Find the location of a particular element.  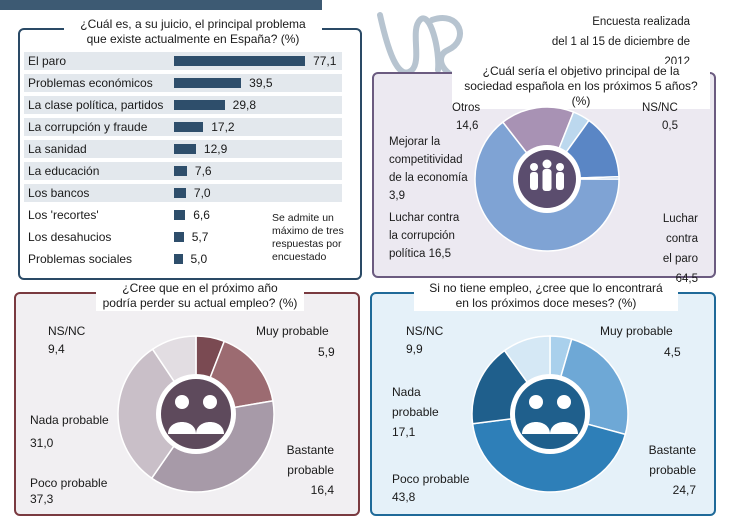

bar-label: Problemas económicos is located at coordinates (90, 83).